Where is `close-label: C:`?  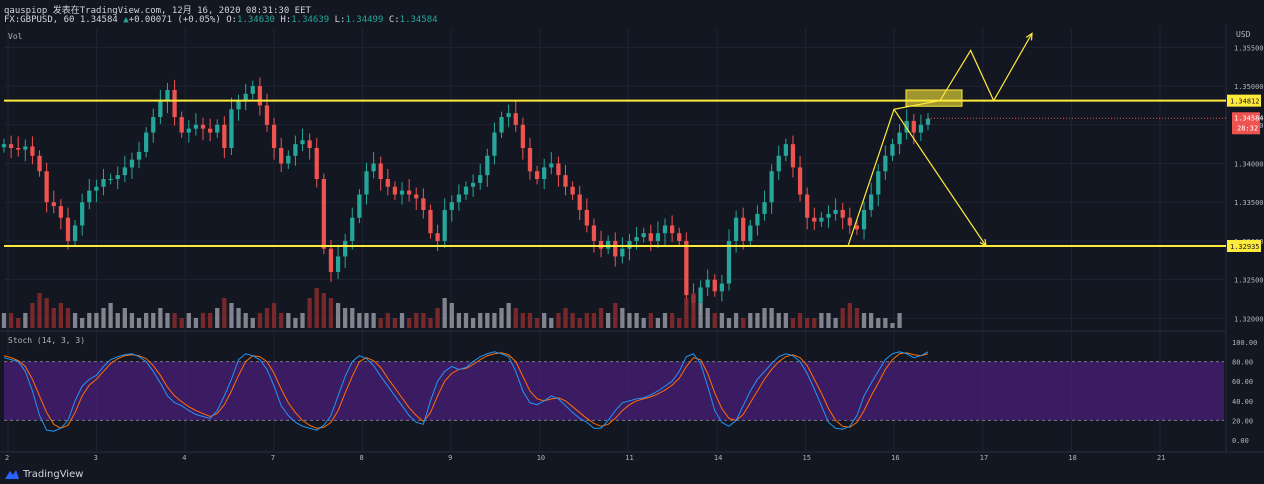
close-label: C: is located at coordinates (394, 20).